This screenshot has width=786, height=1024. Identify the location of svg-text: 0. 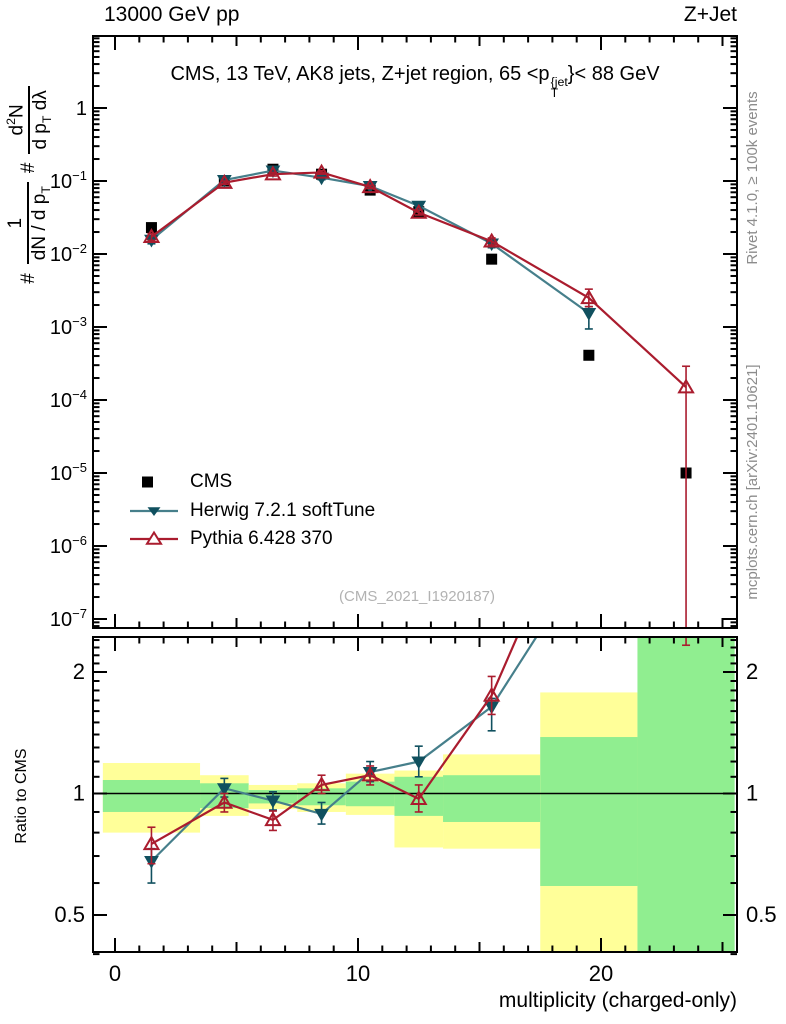
(115, 973).